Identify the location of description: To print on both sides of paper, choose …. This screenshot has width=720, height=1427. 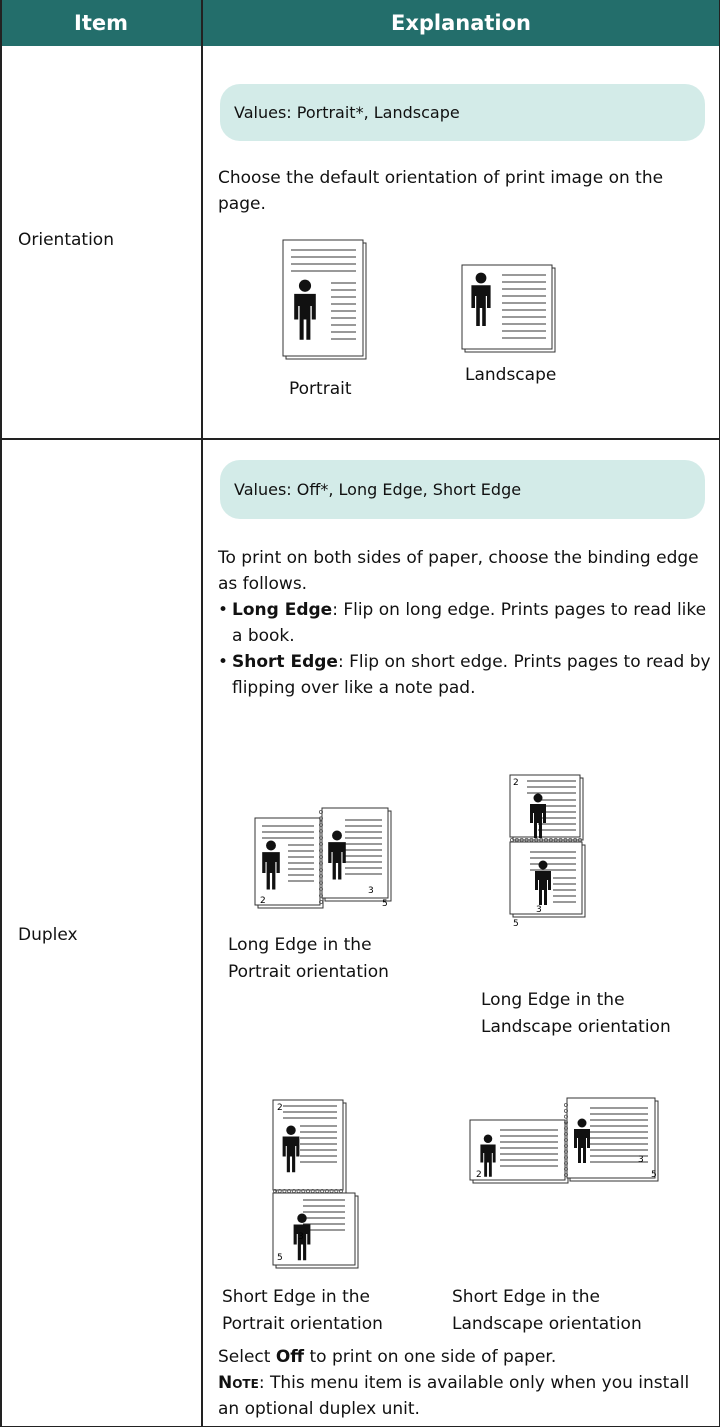
(458, 571).